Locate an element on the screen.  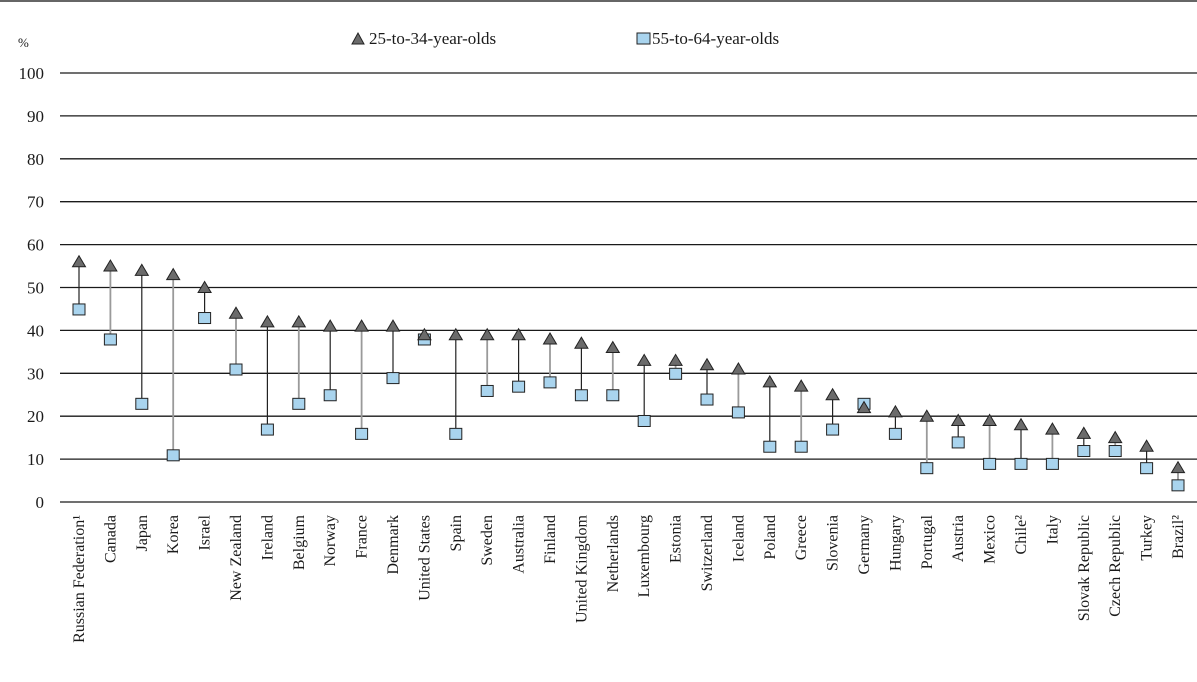
x-category-label: Austria is located at coordinates (958, 538).